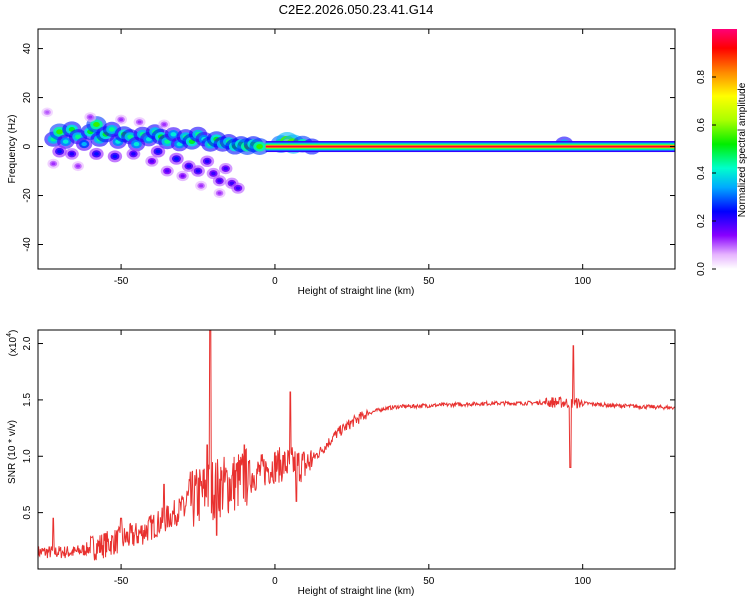 Image resolution: width=750 pixels, height=600 pixels. Describe the element at coordinates (275, 581) in the screenshot. I see `snr-x-tick-label: 0` at that location.